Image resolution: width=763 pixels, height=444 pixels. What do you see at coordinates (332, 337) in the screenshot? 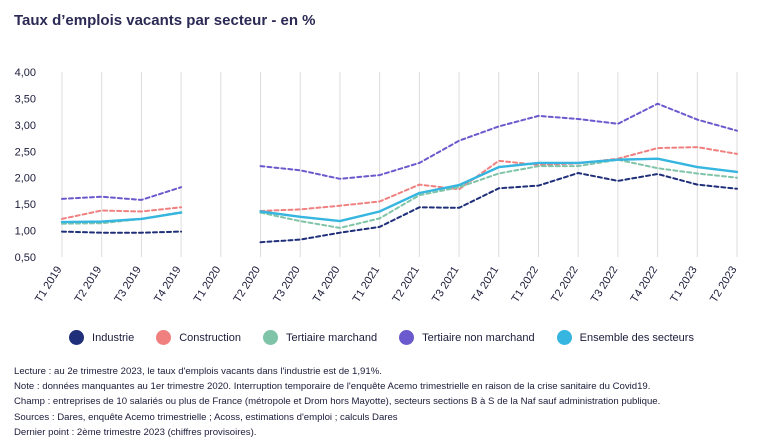
I see `legend-label-tertiaire-marchand: Tertiaire marchand` at bounding box center [332, 337].